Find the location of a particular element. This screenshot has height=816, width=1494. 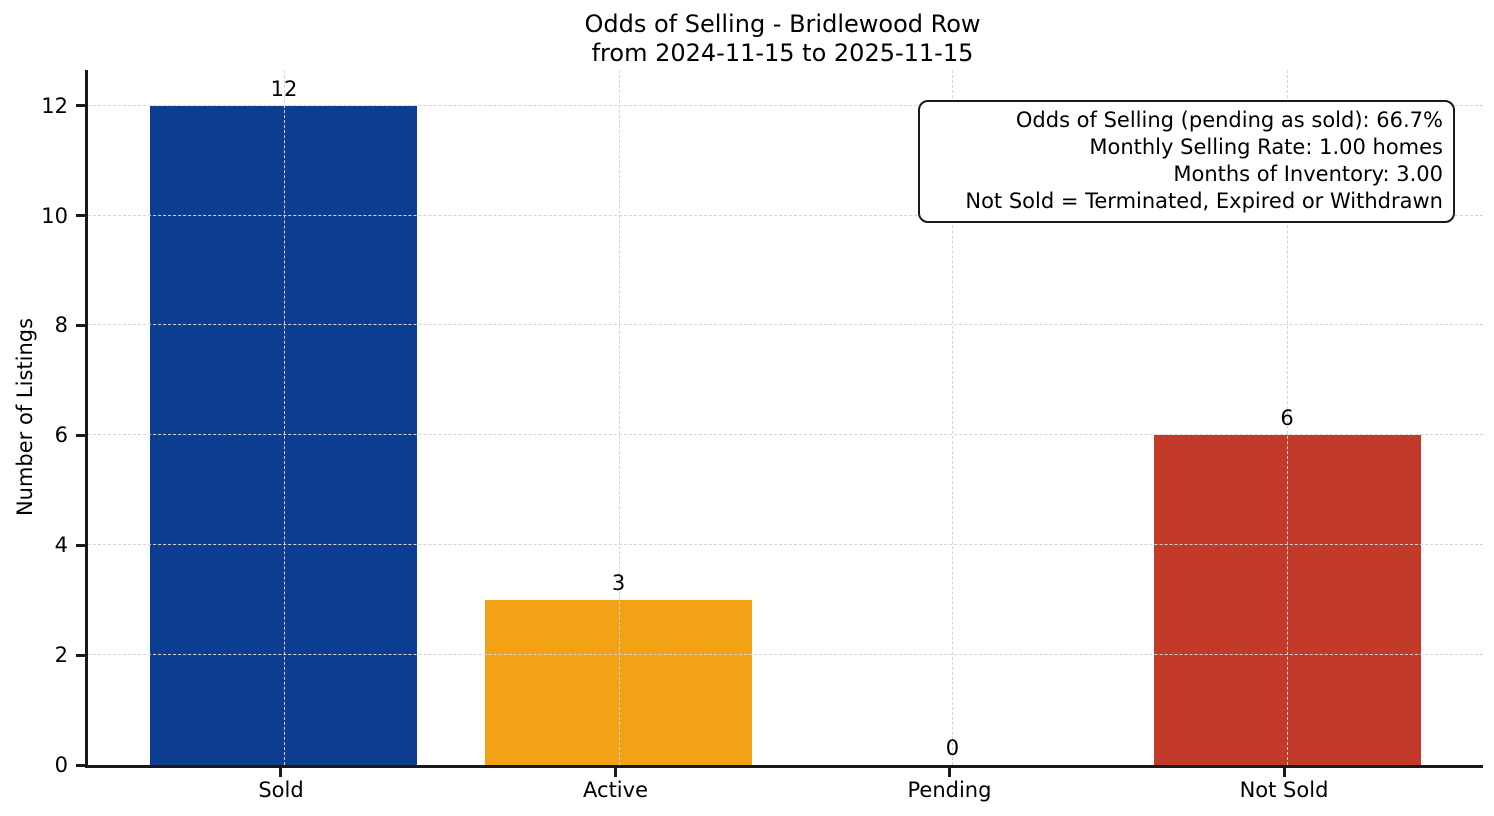

bar-sold is located at coordinates (284, 435).